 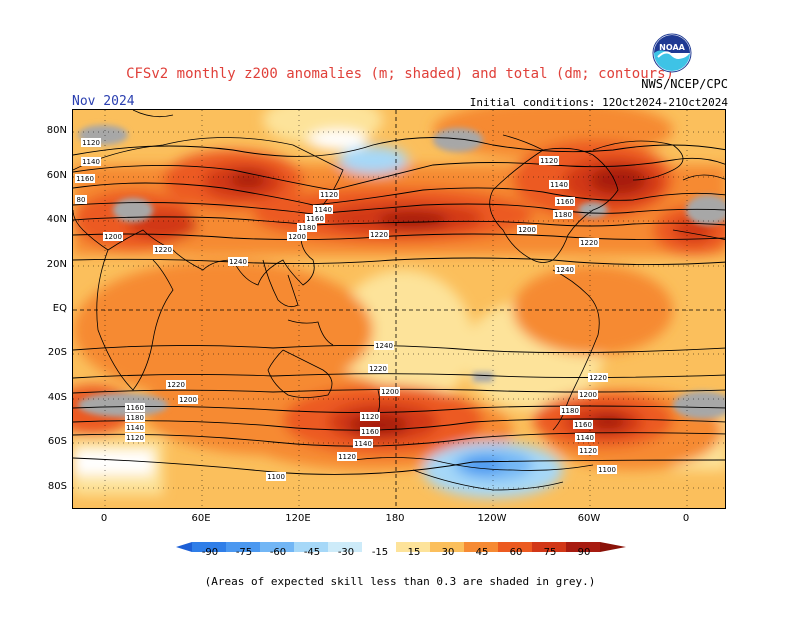 What do you see at coordinates (672, 53) in the screenshot?
I see `noaa-logo-icon: NOAA` at bounding box center [672, 53].